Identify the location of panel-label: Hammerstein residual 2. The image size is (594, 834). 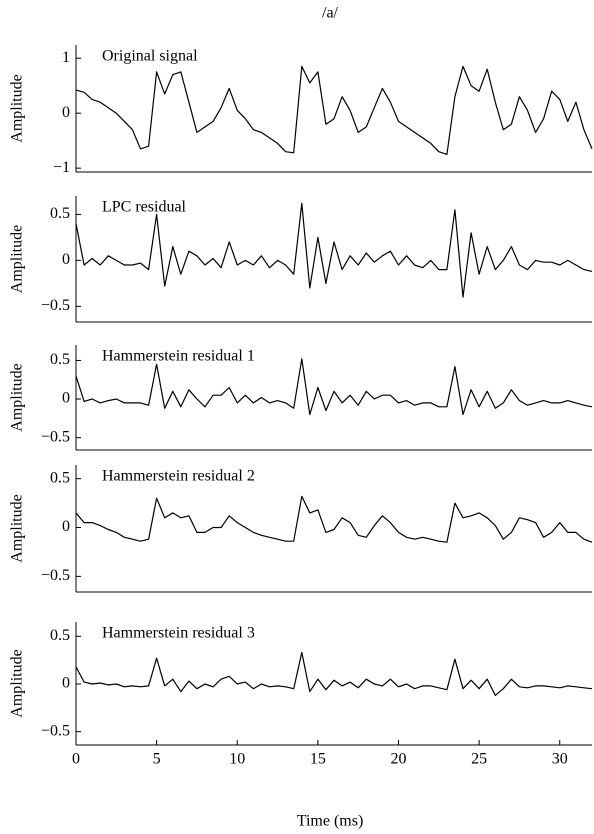
(178, 476).